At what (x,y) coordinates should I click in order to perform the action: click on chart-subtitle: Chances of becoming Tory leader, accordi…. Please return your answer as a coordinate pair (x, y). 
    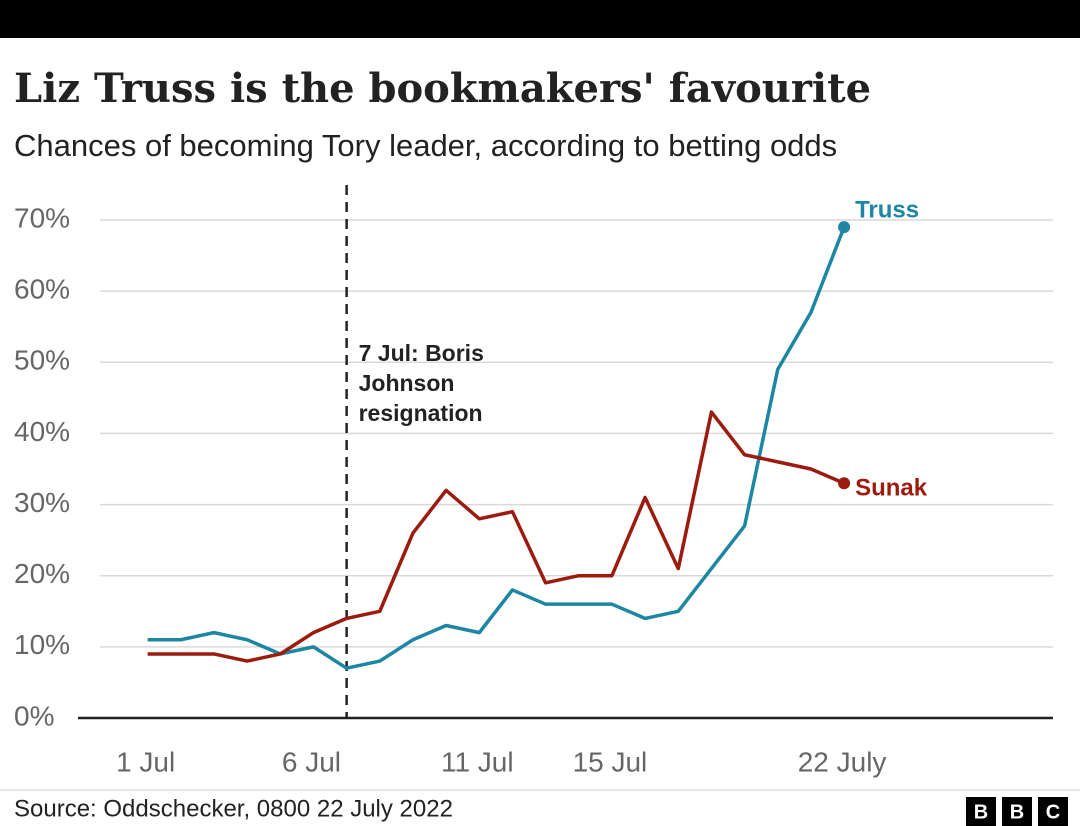
    Looking at the image, I should click on (425, 145).